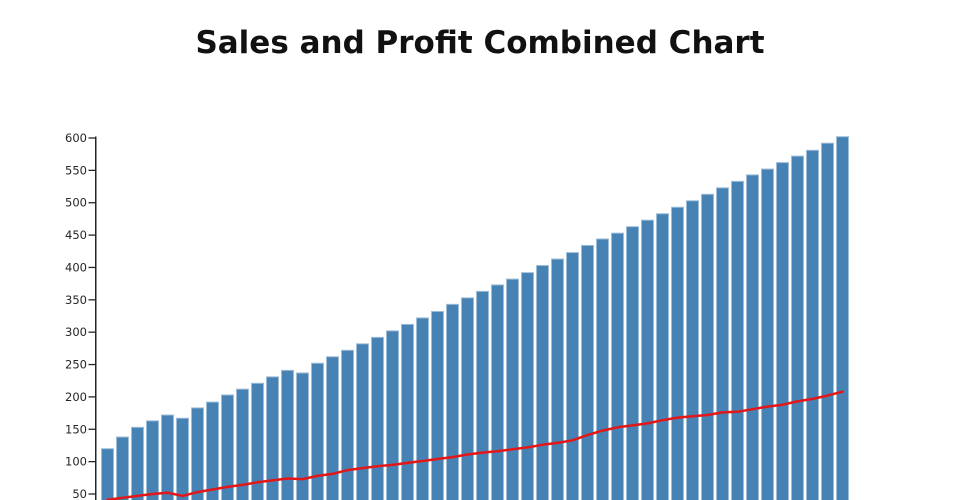 The image size is (960, 500). What do you see at coordinates (76, 267) in the screenshot?
I see `y-tick-label: 400` at bounding box center [76, 267].